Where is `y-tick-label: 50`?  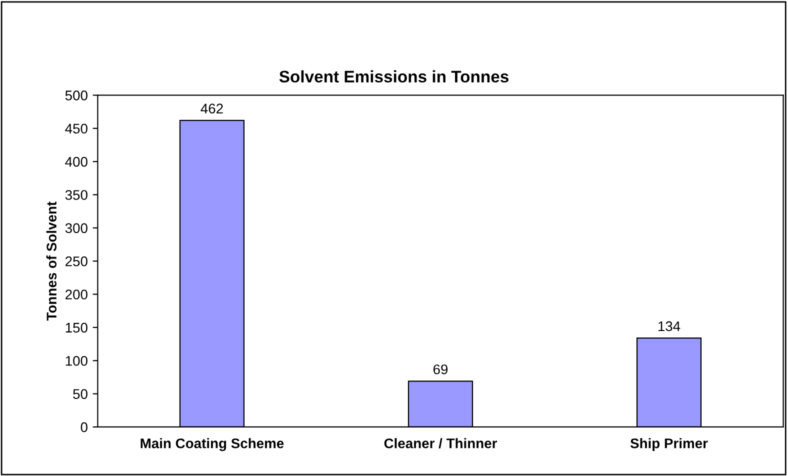
y-tick-label: 50 is located at coordinates (80, 394).